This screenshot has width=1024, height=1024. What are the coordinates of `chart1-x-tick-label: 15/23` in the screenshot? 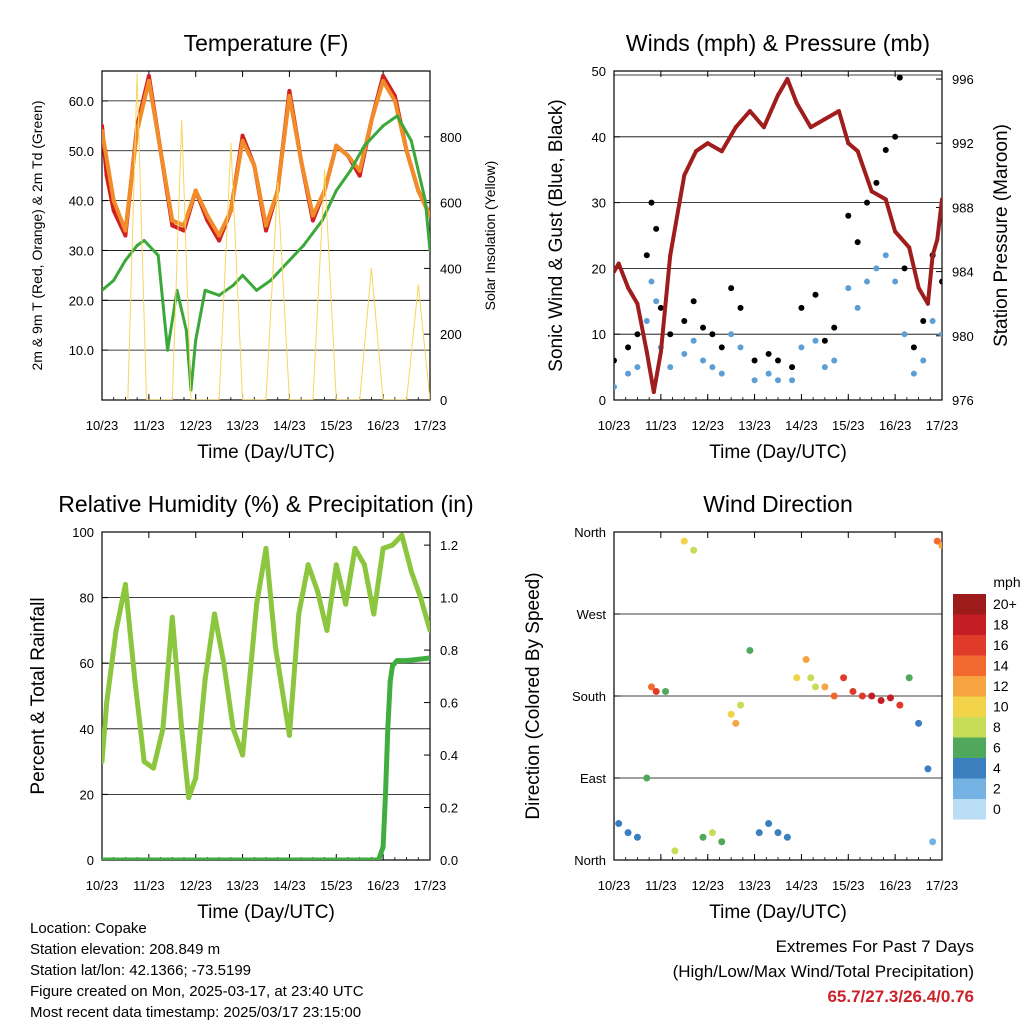 It's located at (336, 425).